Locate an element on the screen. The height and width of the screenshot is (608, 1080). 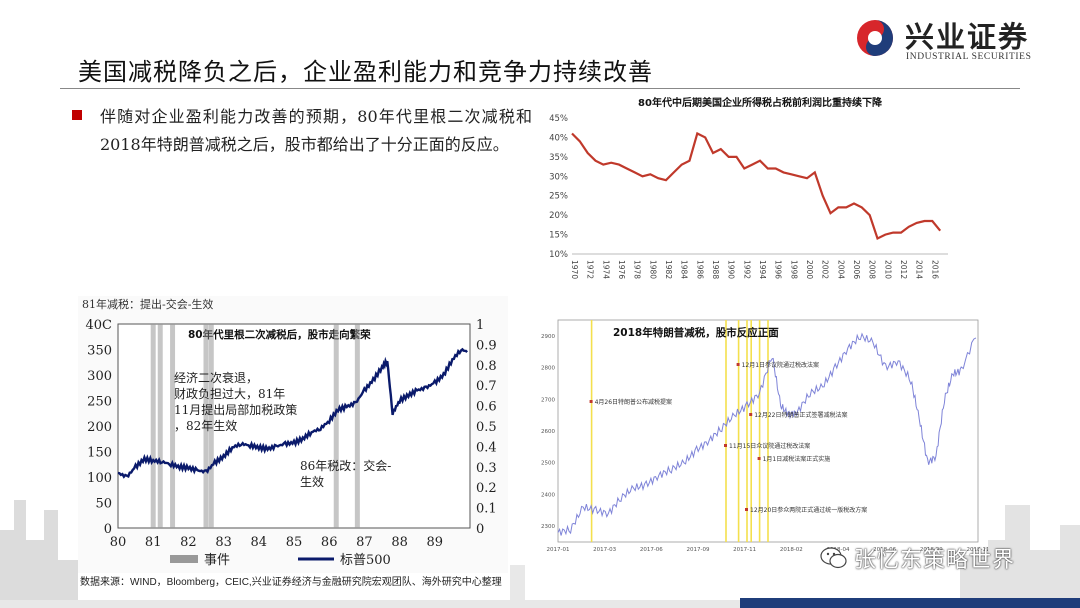
y-left-tick-label: 100 is located at coordinates (99, 478).